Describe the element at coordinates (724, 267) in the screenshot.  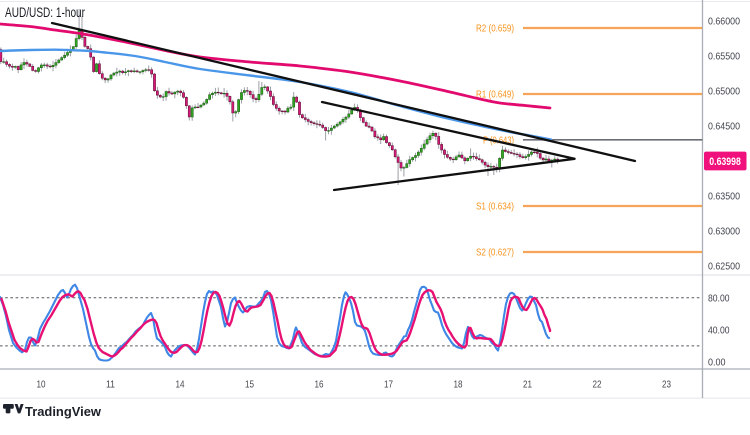
I see `svg-text: 0.62500` at that location.